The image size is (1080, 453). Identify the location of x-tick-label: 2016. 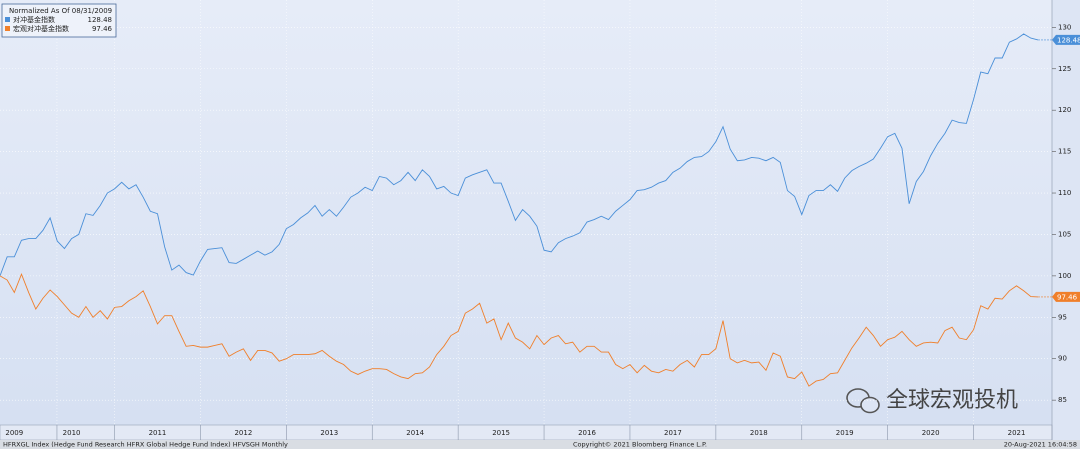
(587, 433).